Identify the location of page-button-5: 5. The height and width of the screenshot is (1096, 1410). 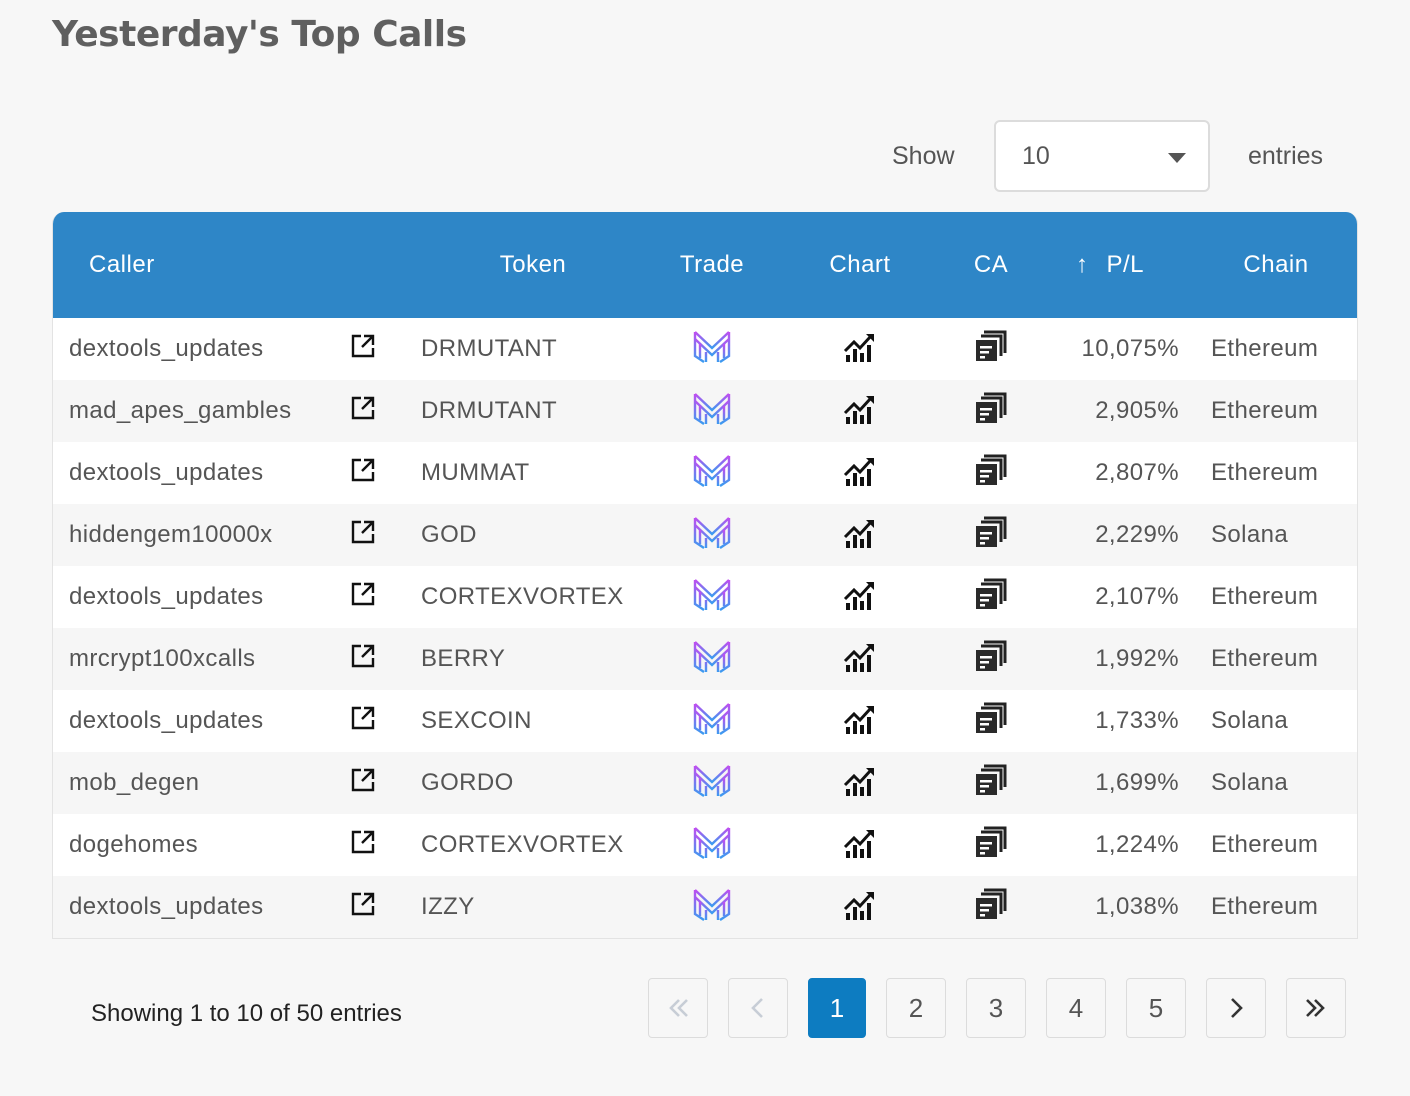
(1156, 1008).